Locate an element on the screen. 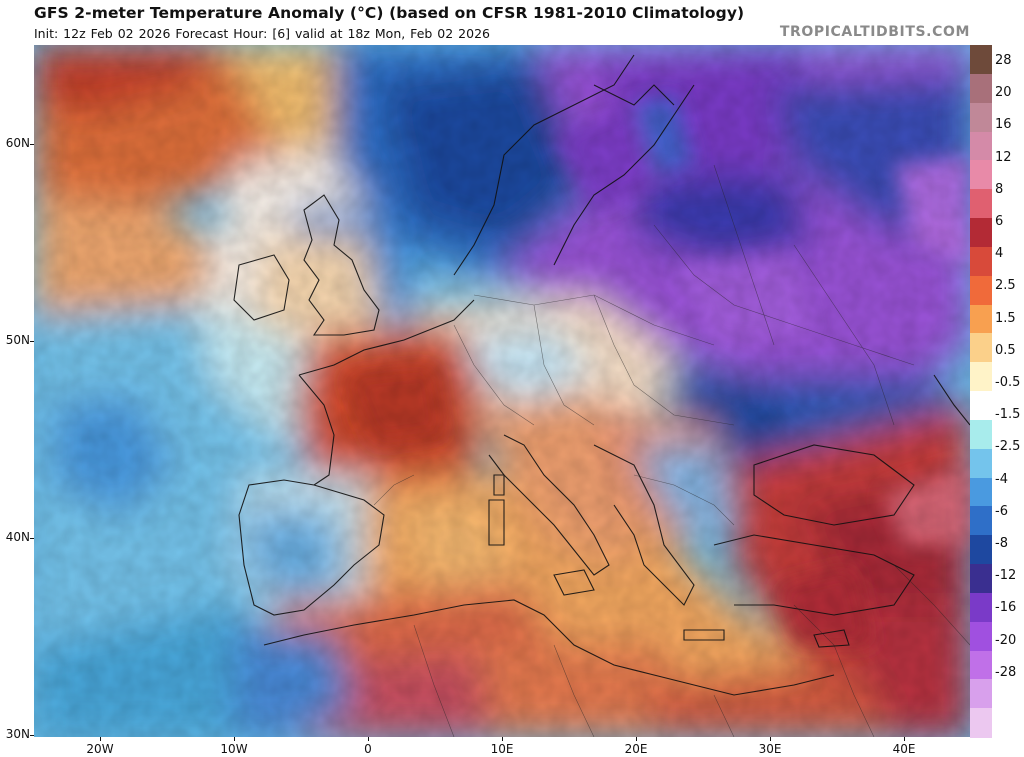  colorbar-label: 0.5 is located at coordinates (1005, 350).